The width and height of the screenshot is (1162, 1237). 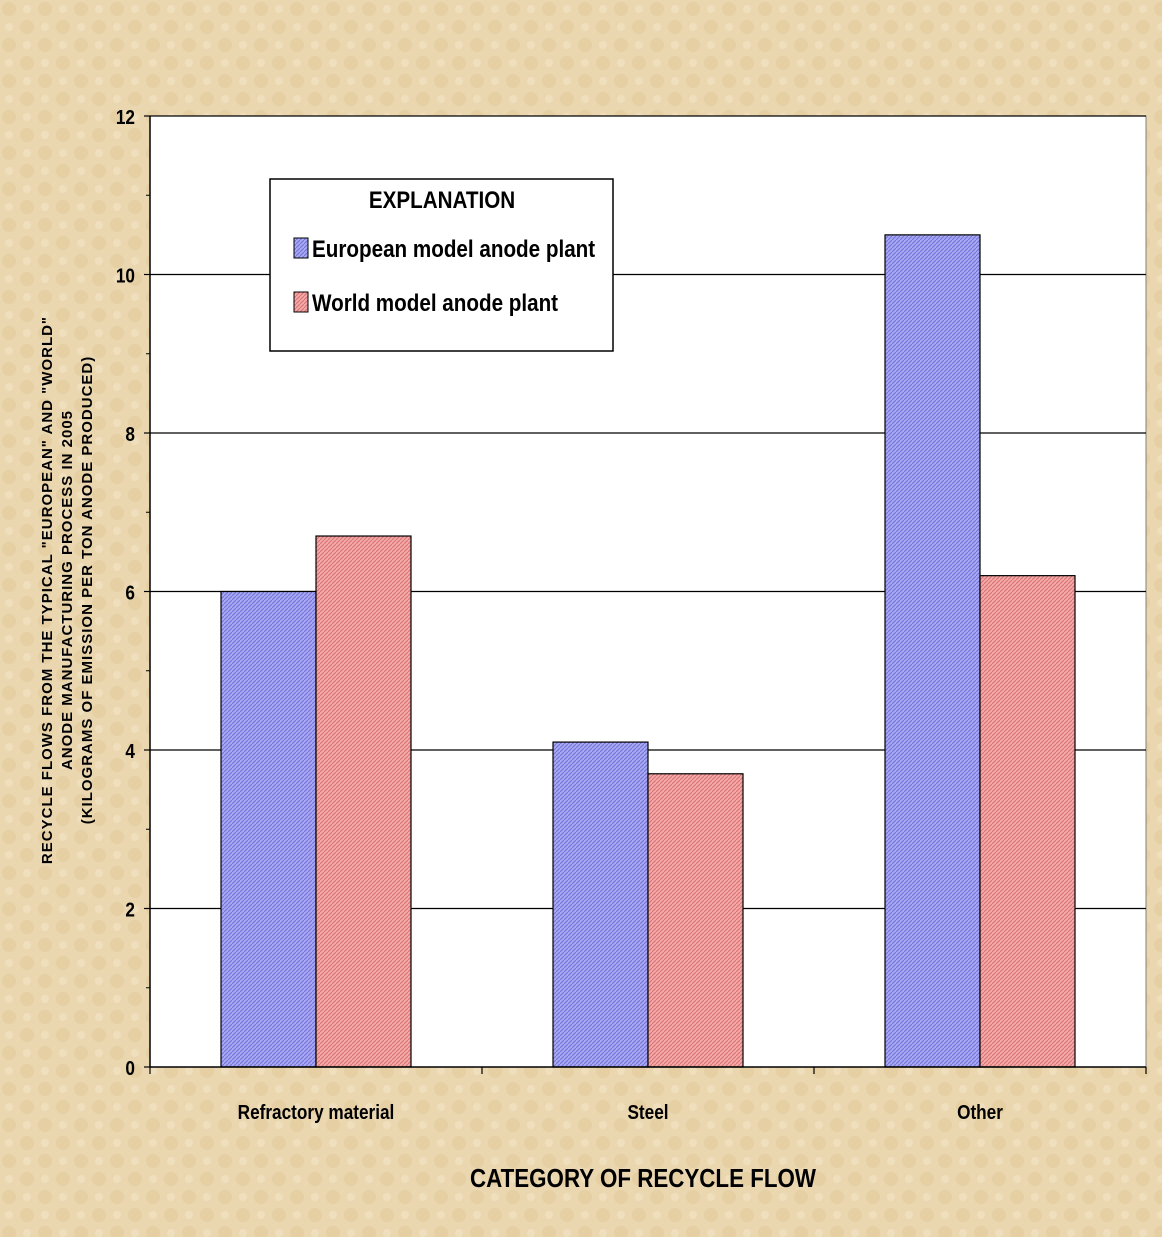 I want to click on y-tick-label: 0, so click(x=130, y=1068).